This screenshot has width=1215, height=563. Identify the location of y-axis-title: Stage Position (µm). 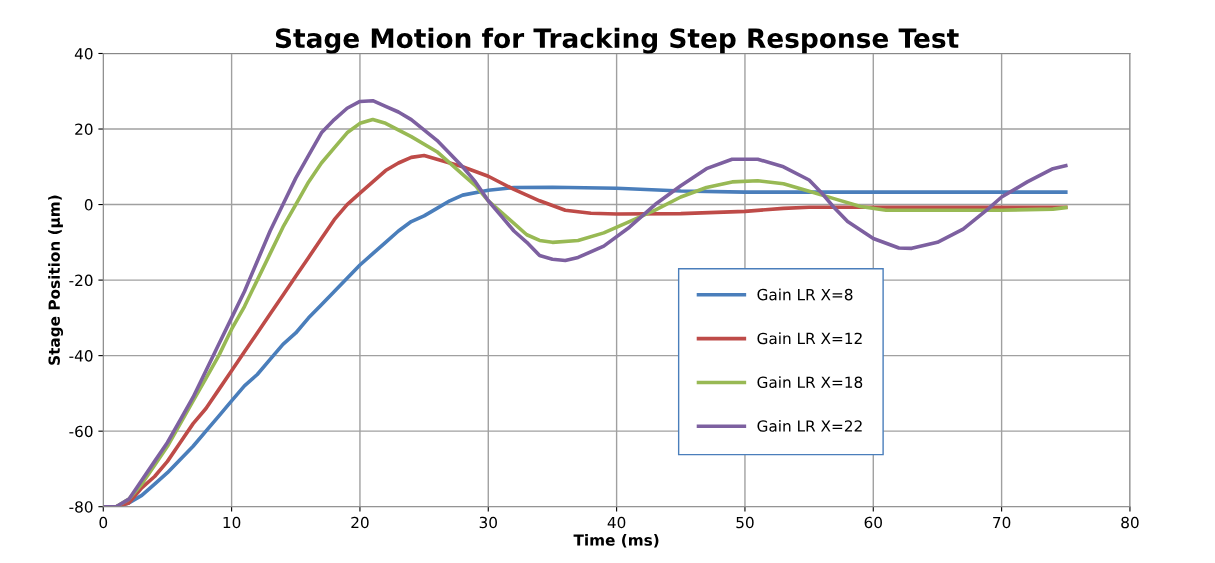
(56, 280).